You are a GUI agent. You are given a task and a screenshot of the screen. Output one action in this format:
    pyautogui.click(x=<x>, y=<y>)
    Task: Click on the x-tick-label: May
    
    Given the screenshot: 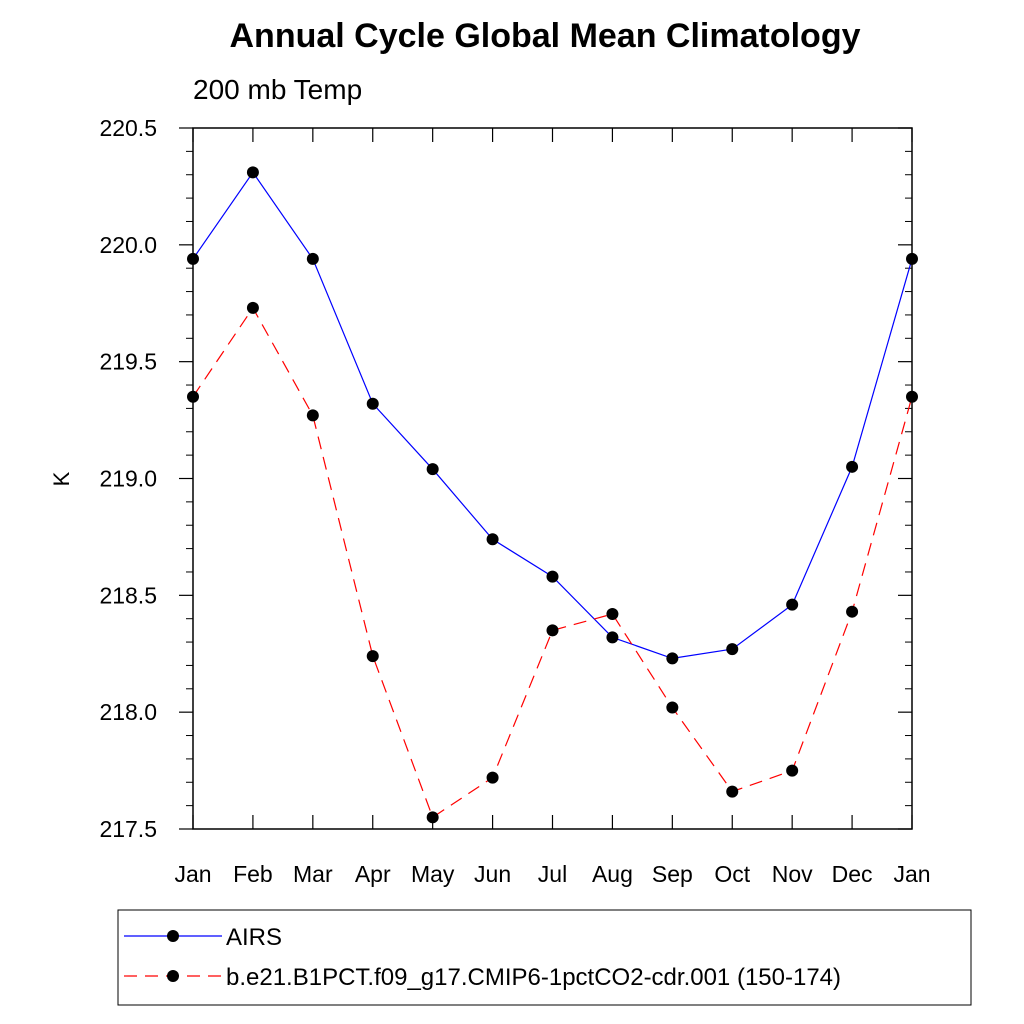 What is the action you would take?
    pyautogui.click(x=433, y=874)
    